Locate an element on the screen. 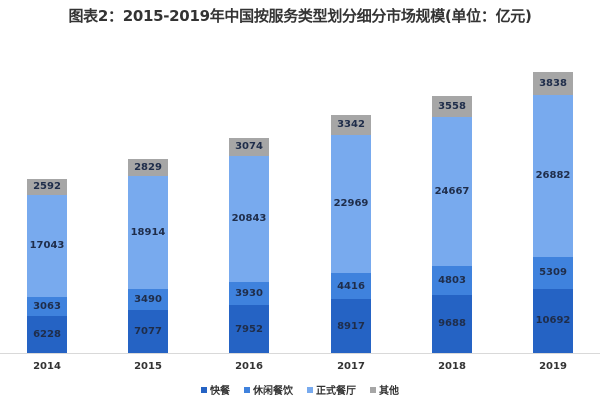 The width and height of the screenshot is (600, 401). legend-item: 正式餐厅 is located at coordinates (331, 389).